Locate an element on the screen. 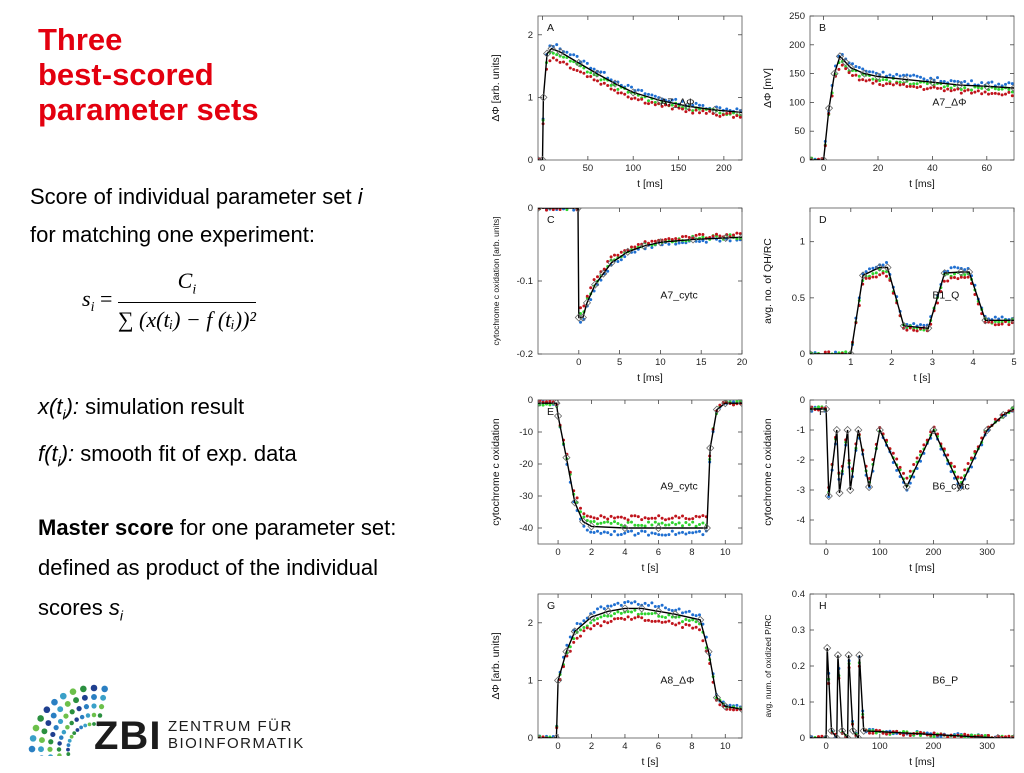 The image size is (1024, 773). x-tick-label: 40 is located at coordinates (932, 168).